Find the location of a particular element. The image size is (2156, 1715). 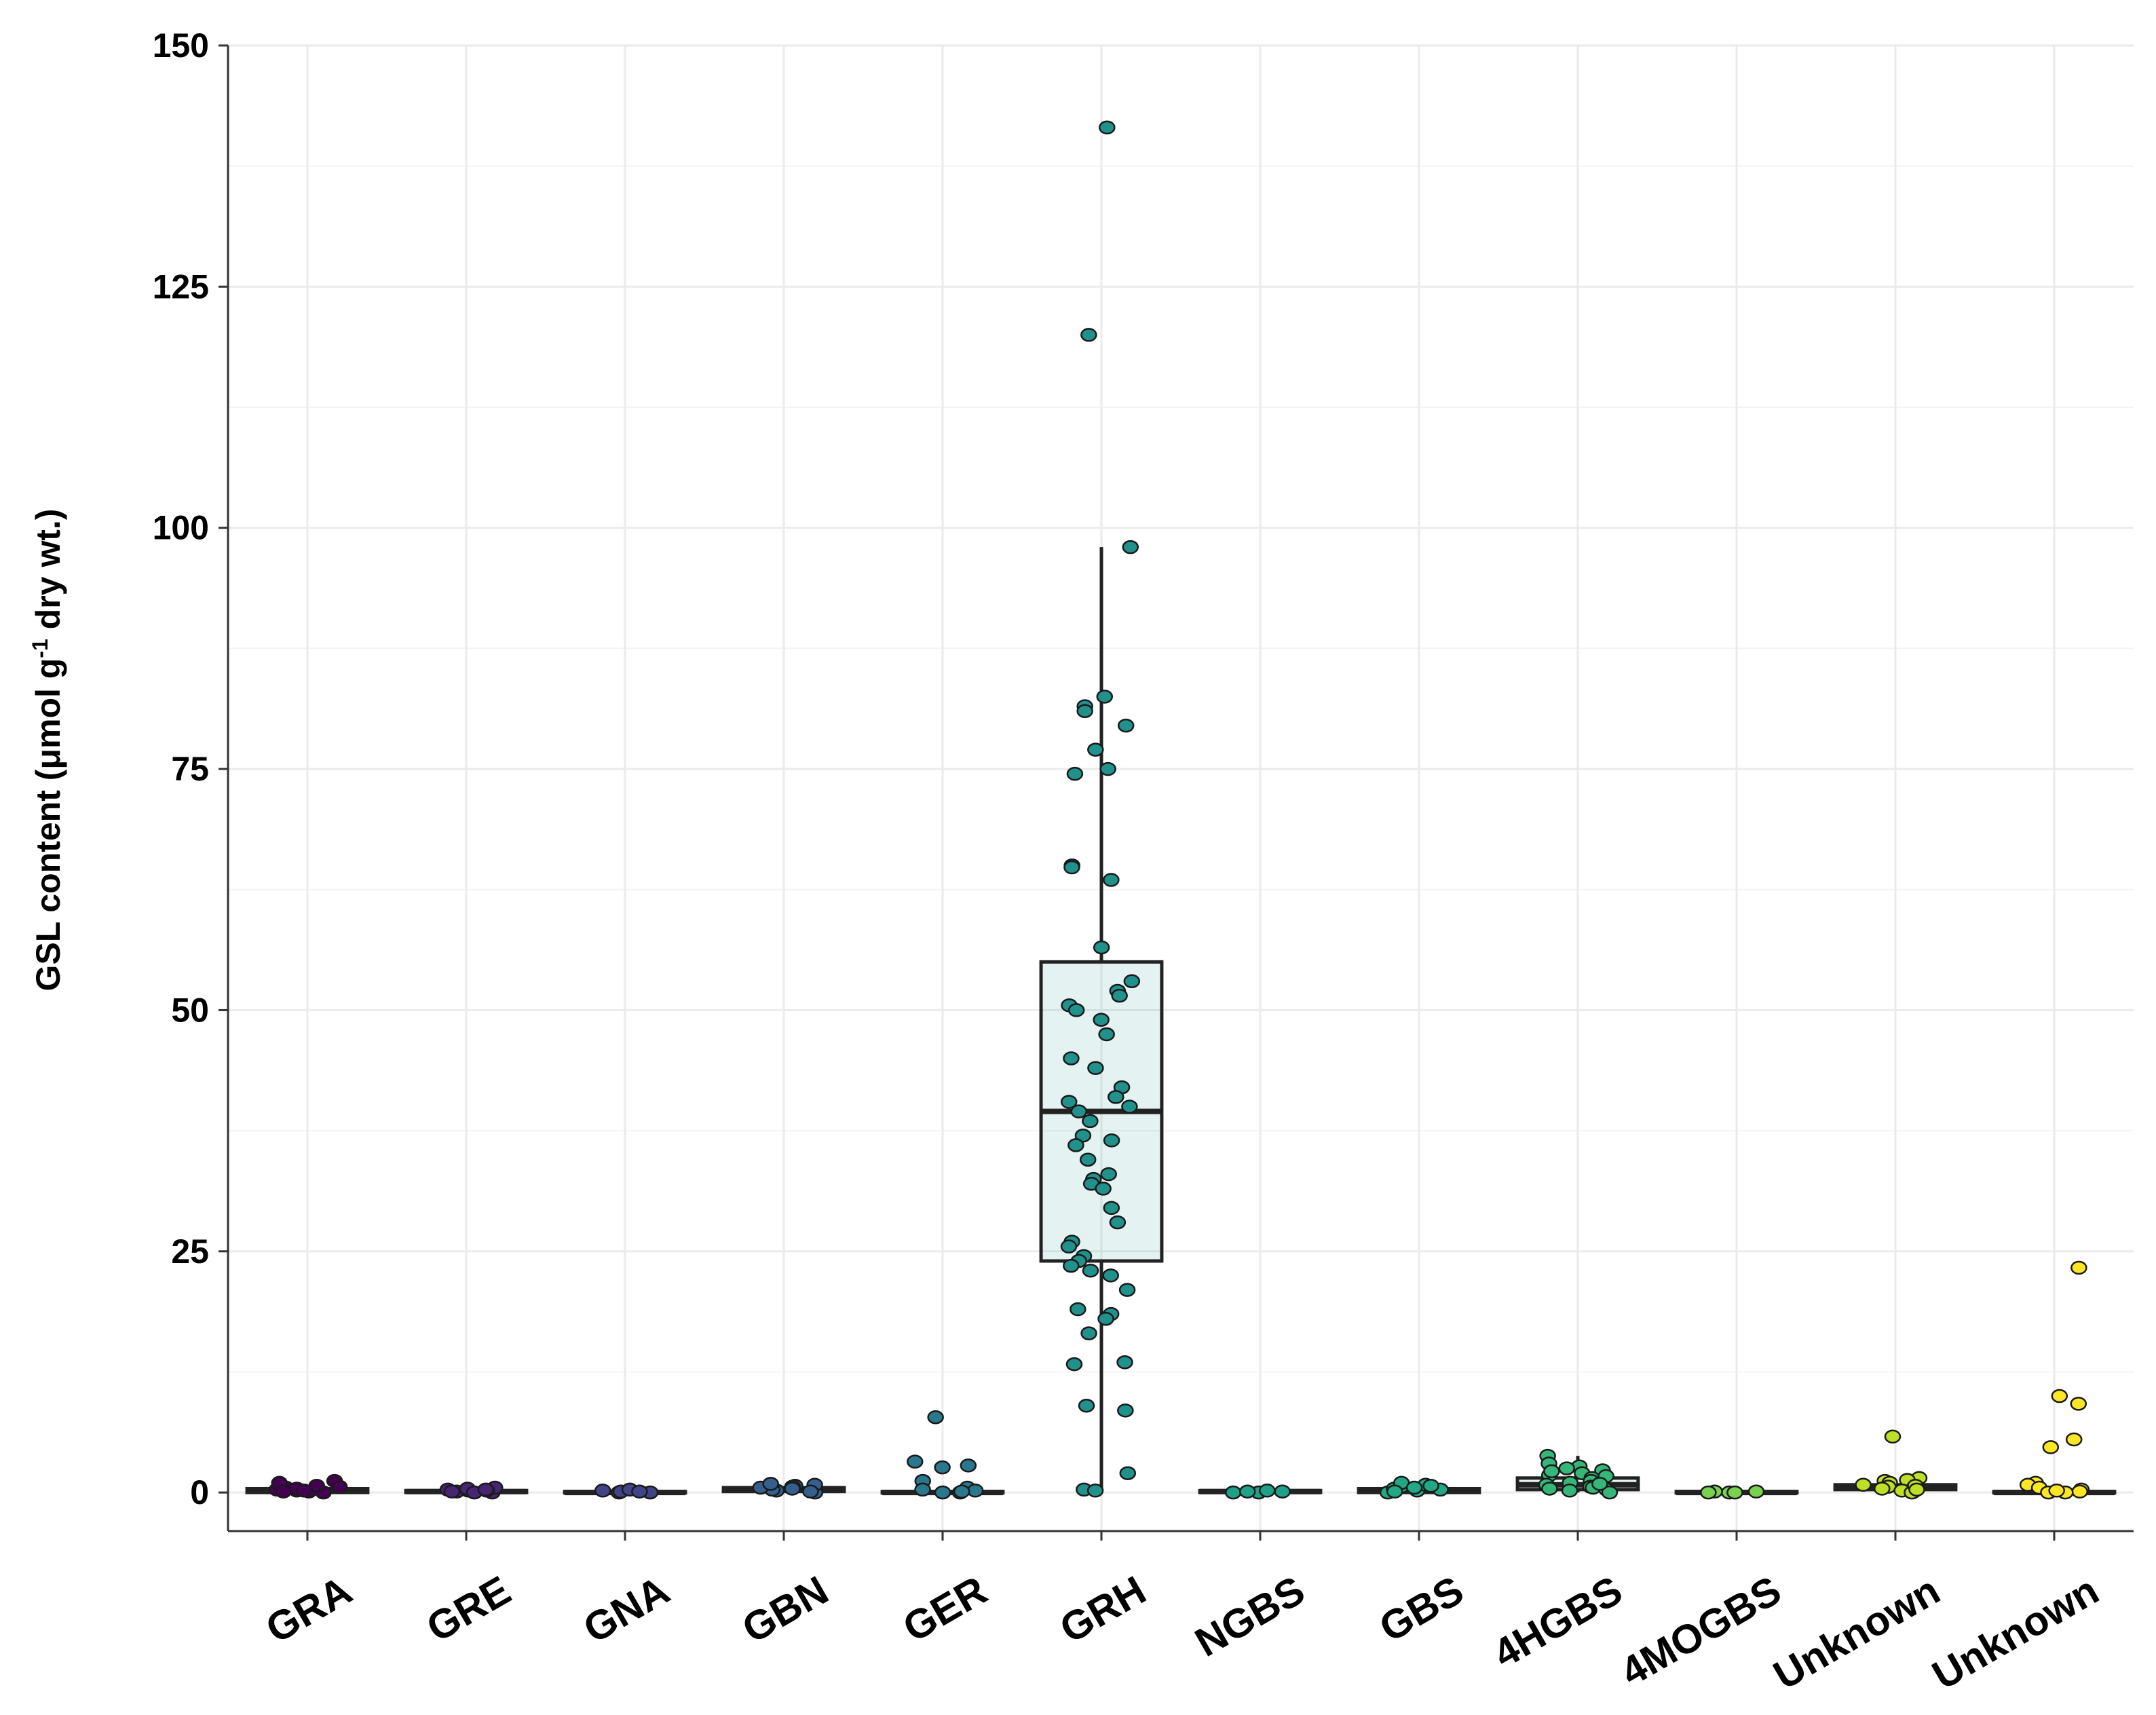

y-tick-label: 0 is located at coordinates (199, 1492).